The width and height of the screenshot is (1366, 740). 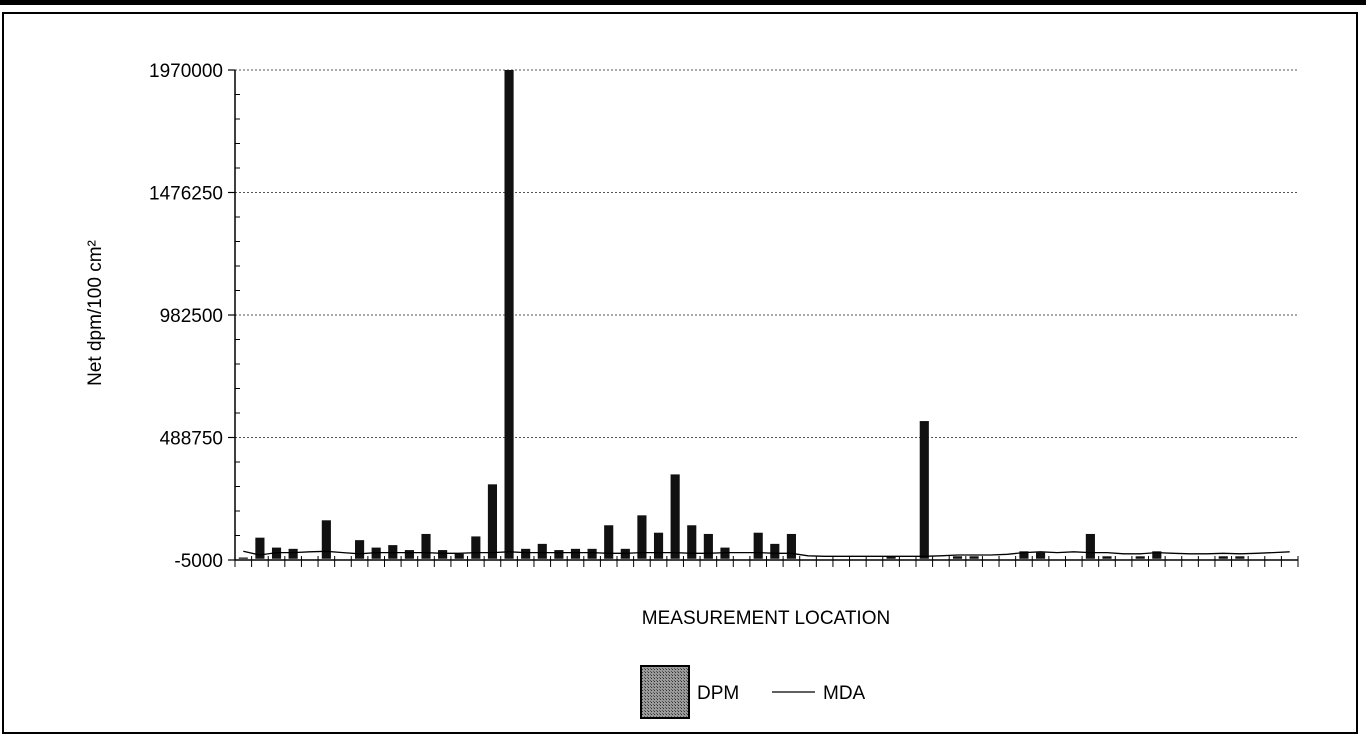 What do you see at coordinates (186, 194) in the screenshot?
I see `y-tick-label: 1476250` at bounding box center [186, 194].